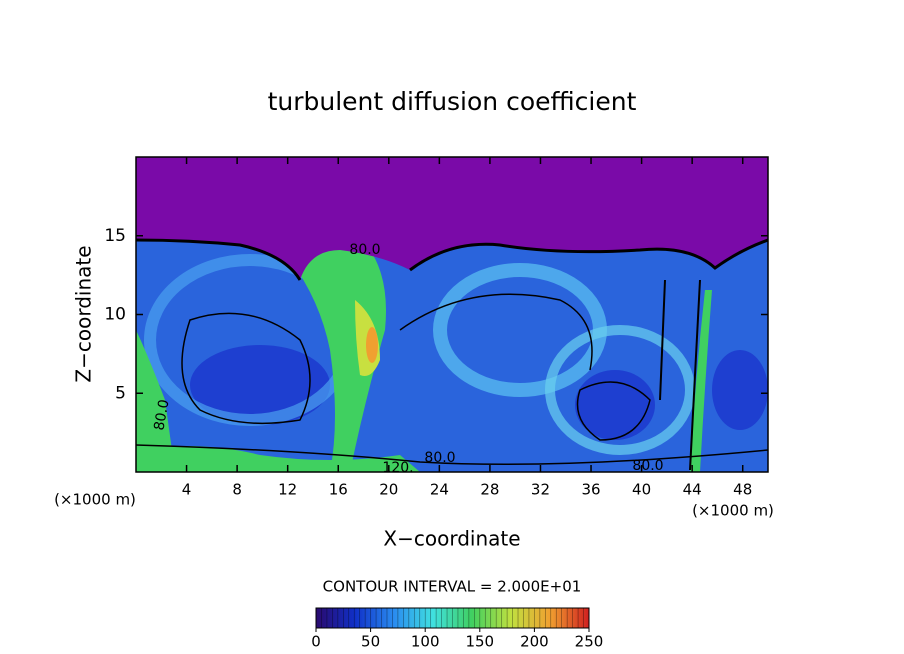 The height and width of the screenshot is (654, 904). I want to click on x-tick-label: 12, so click(287, 490).